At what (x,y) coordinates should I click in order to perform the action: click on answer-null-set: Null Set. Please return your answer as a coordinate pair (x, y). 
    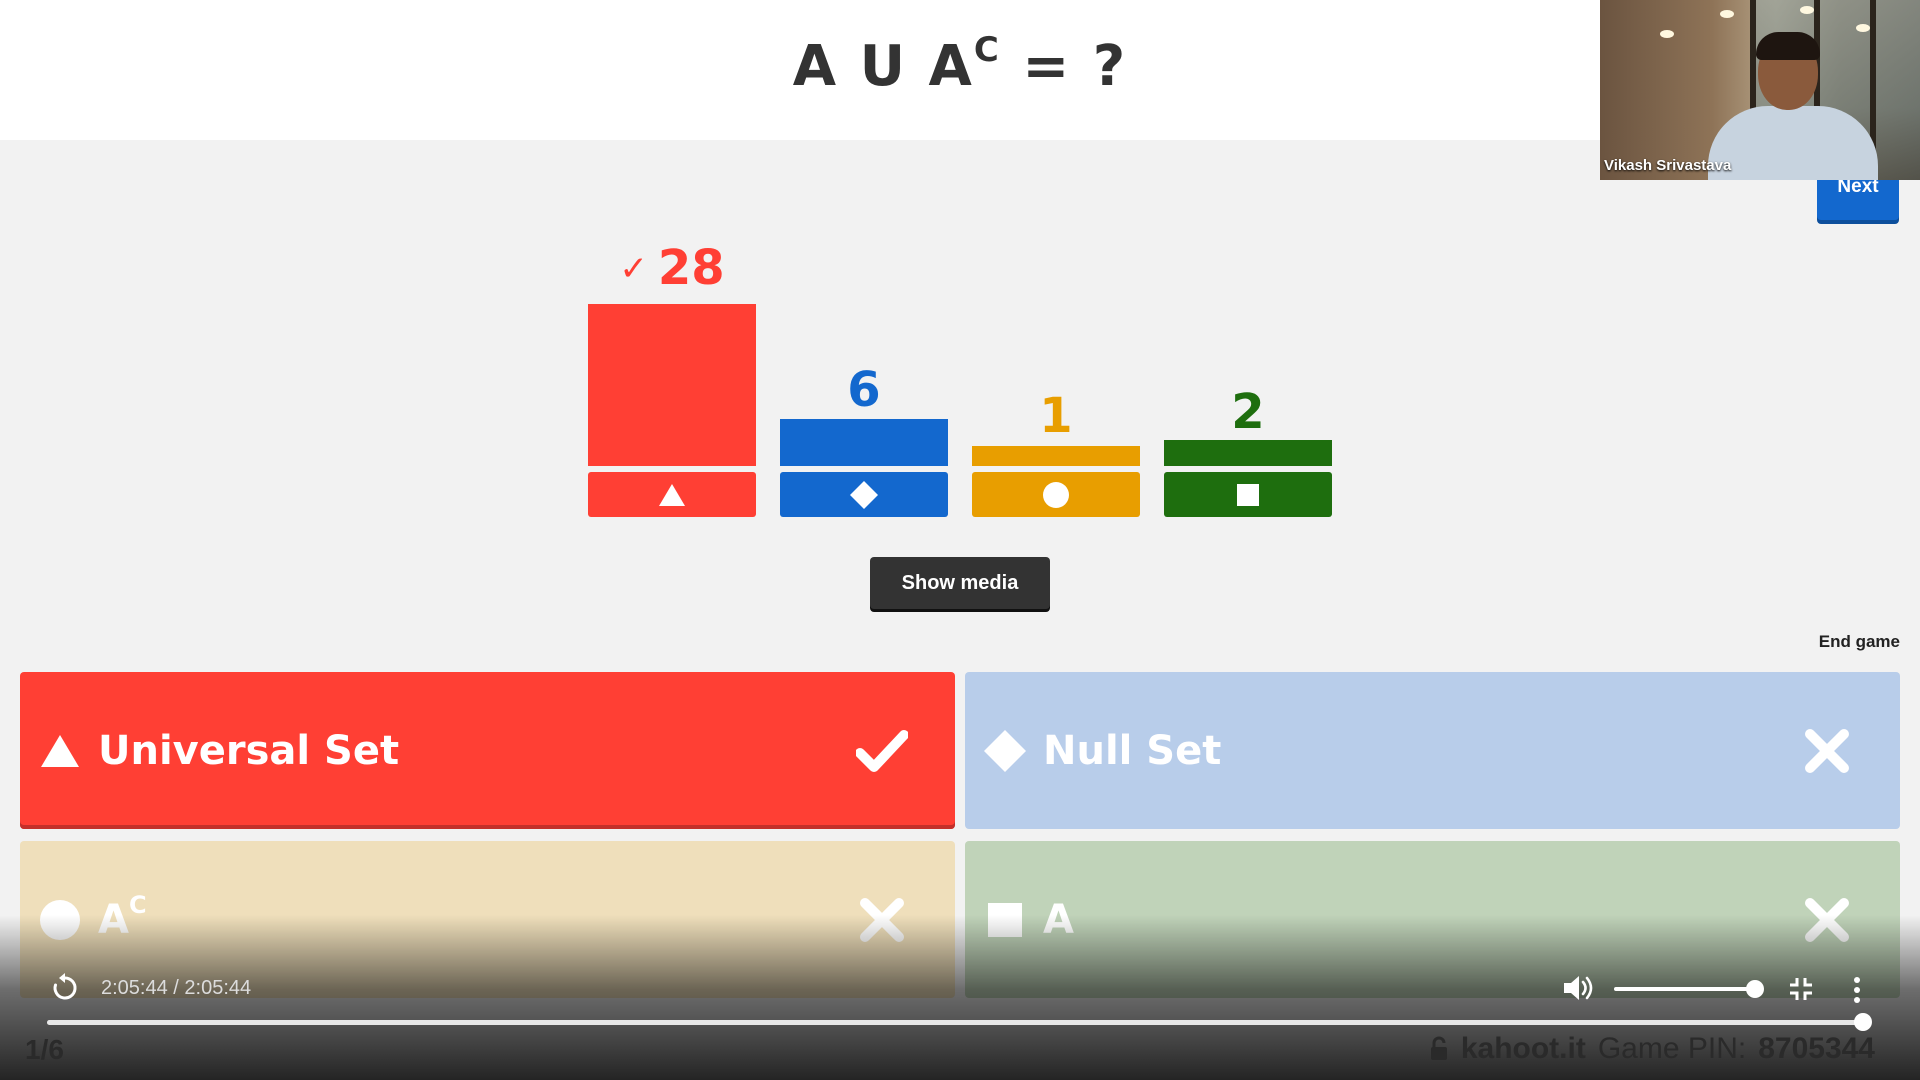
    Looking at the image, I should click on (1432, 750).